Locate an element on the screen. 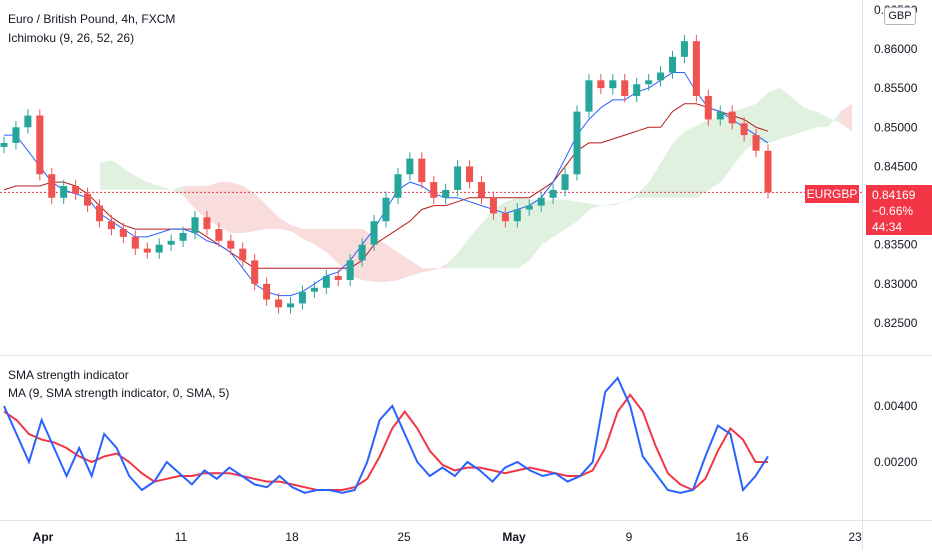 The width and height of the screenshot is (932, 555). price-tick-label: 0.85000 is located at coordinates (896, 127).